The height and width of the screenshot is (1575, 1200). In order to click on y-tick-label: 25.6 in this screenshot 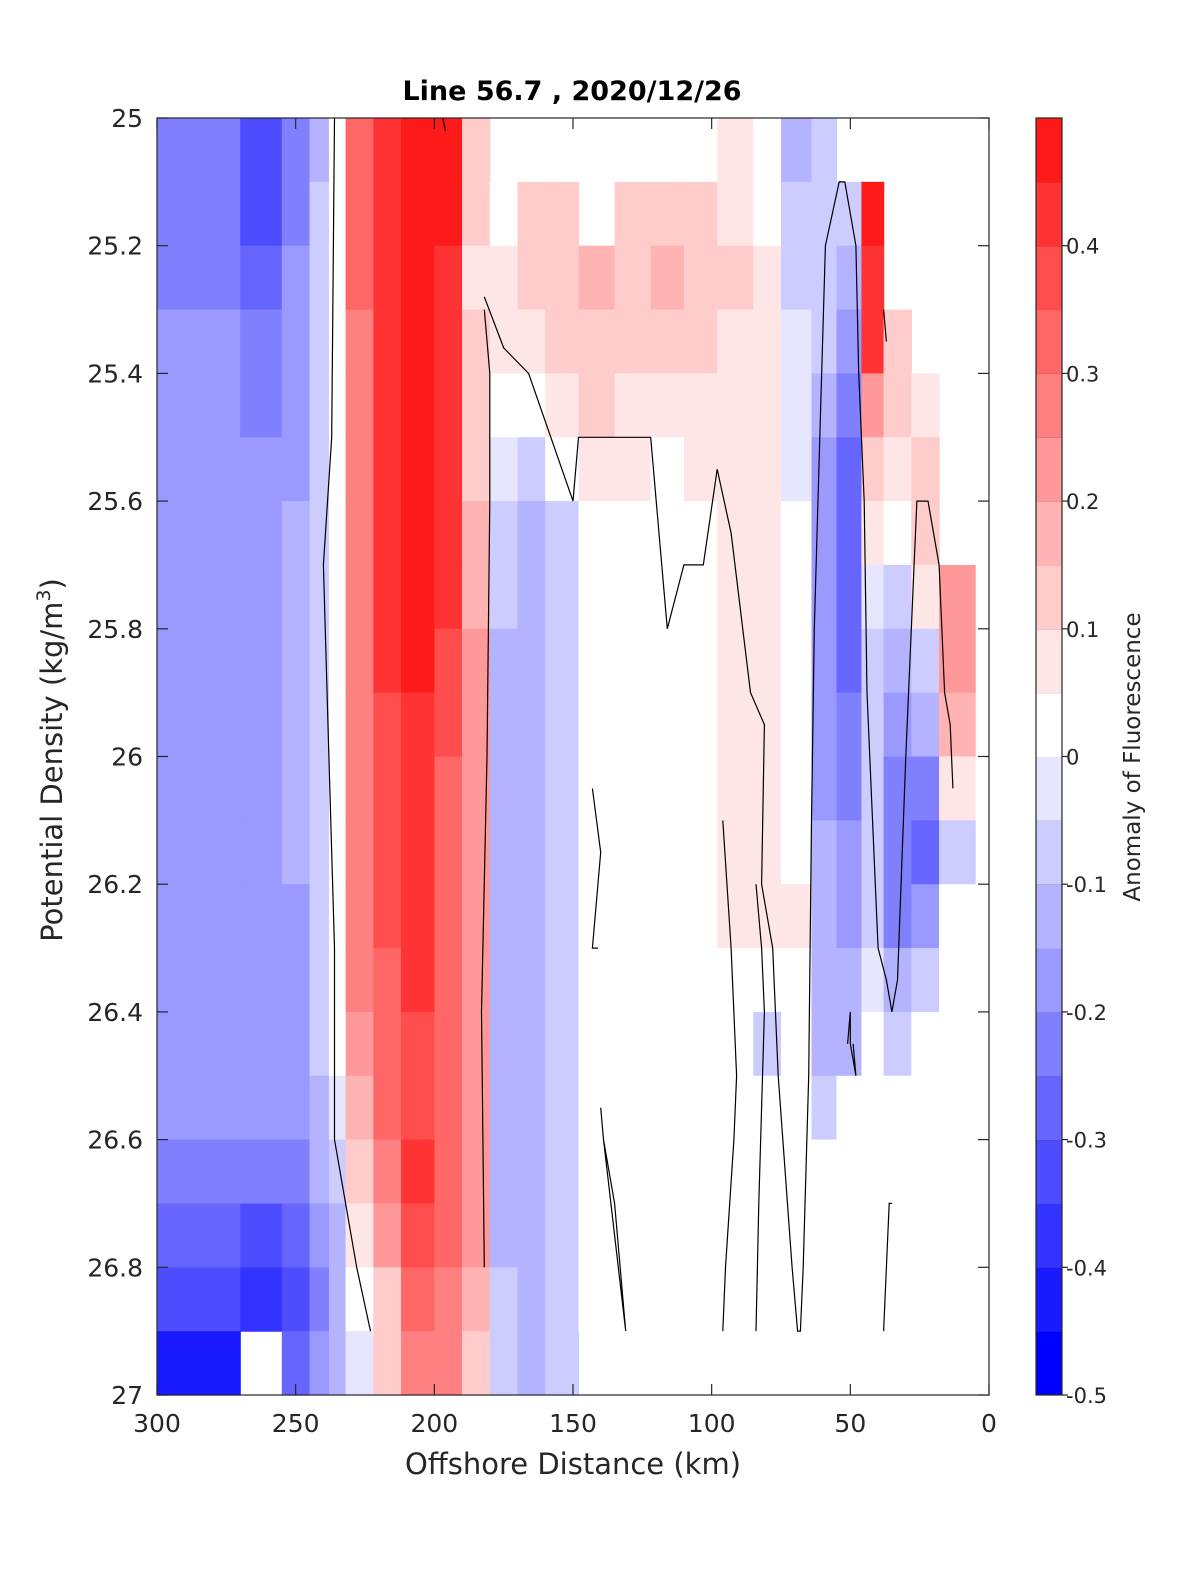, I will do `click(115, 501)`.